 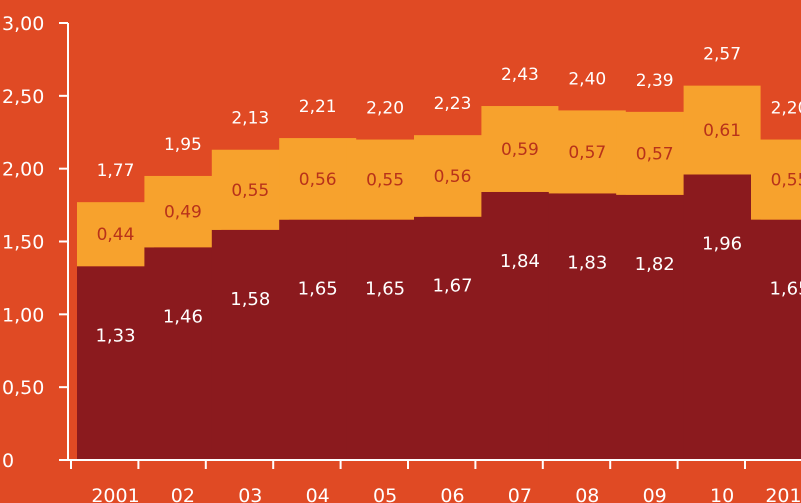 I want to click on bar-label-bottom: 1,84, so click(x=520, y=261).